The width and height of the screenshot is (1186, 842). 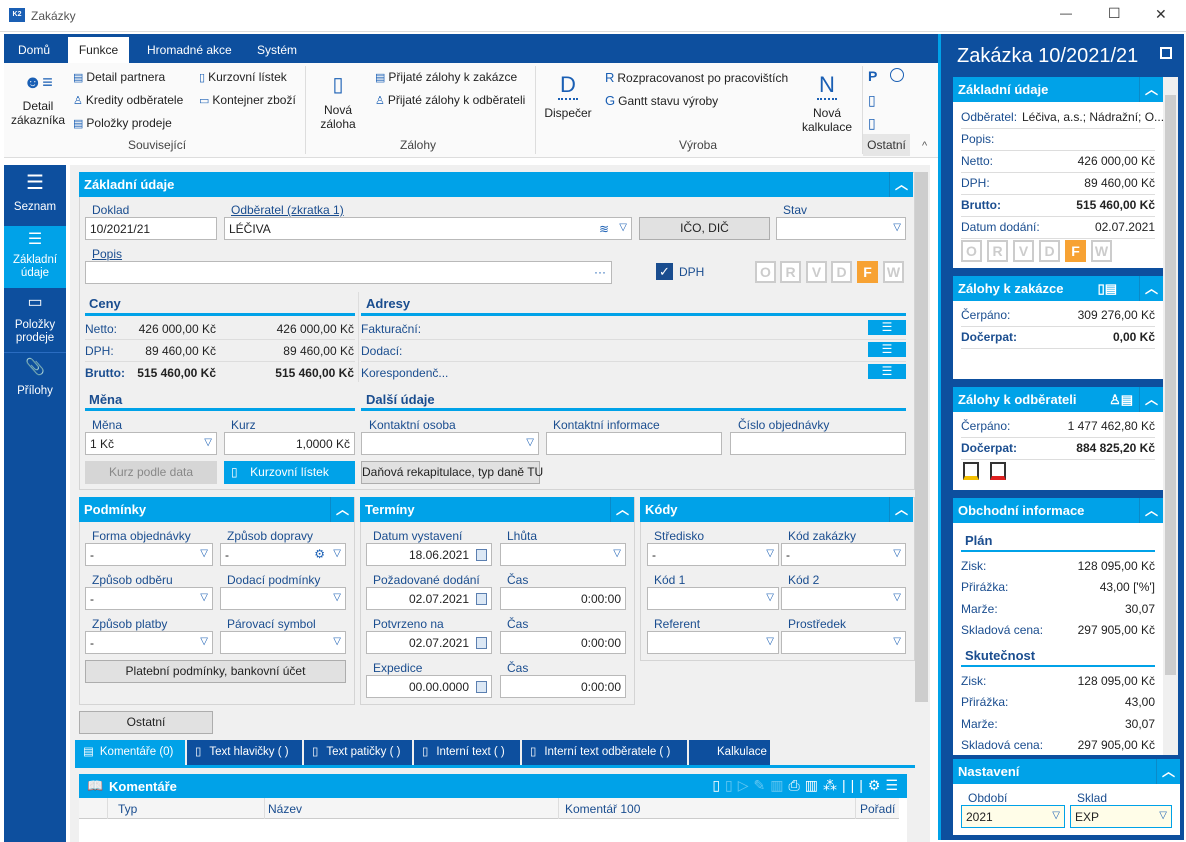 What do you see at coordinates (467, 752) in the screenshot?
I see `tab-interni-text: ▯ Interní text ( )` at bounding box center [467, 752].